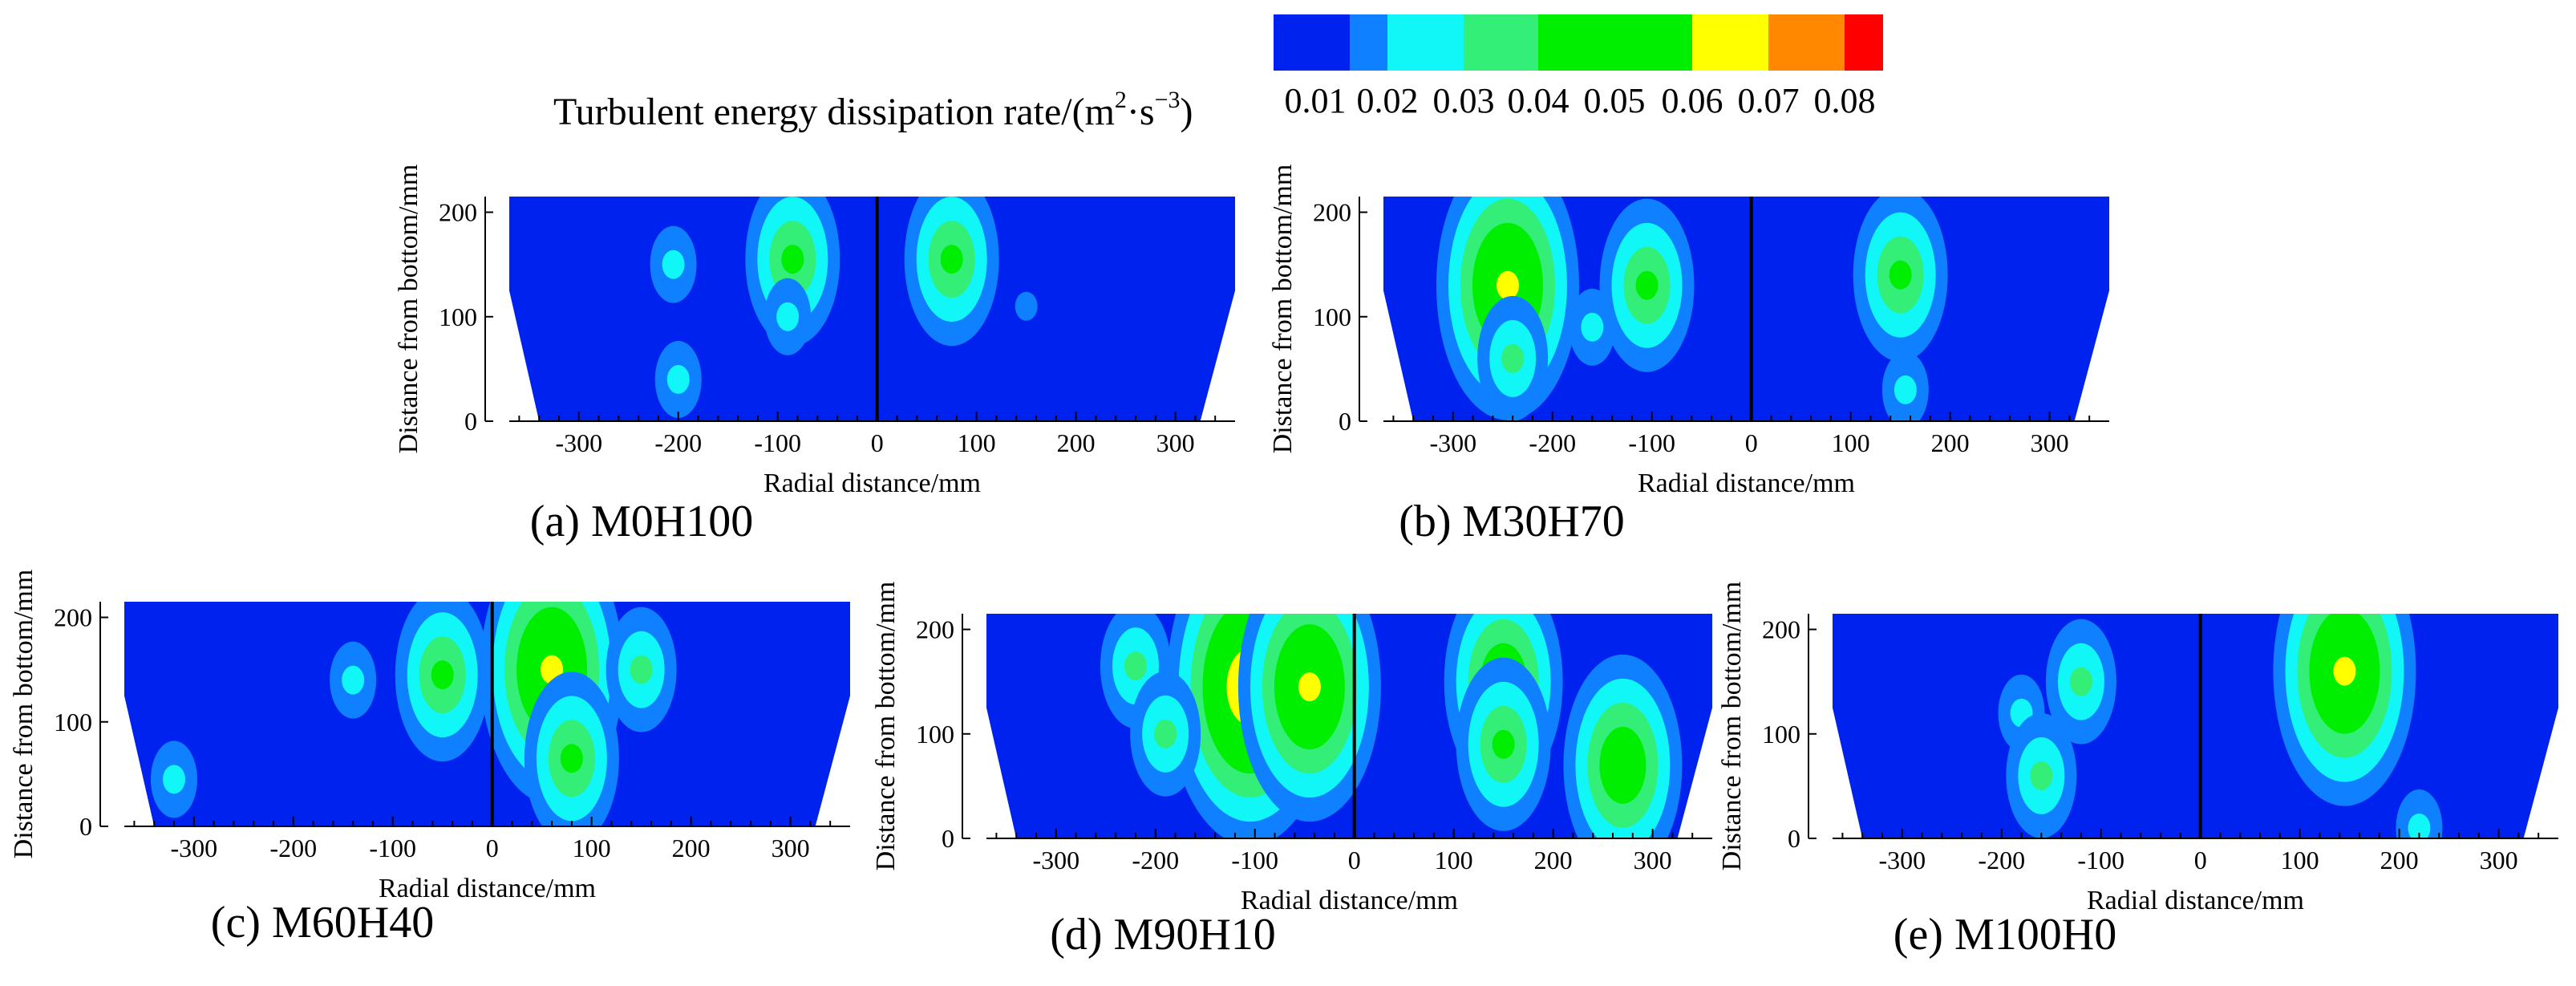 The image size is (2576, 986). What do you see at coordinates (641, 522) in the screenshot?
I see `caption-a: (a) M0H100` at bounding box center [641, 522].